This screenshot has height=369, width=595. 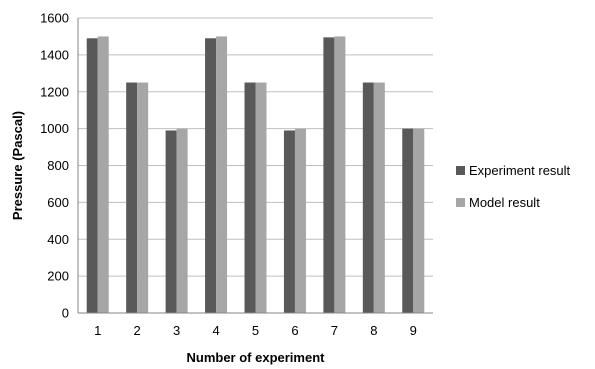 I want to click on x-tick-labels: 1 2 3 4 5 6 7 8 9, so click(x=255, y=330).